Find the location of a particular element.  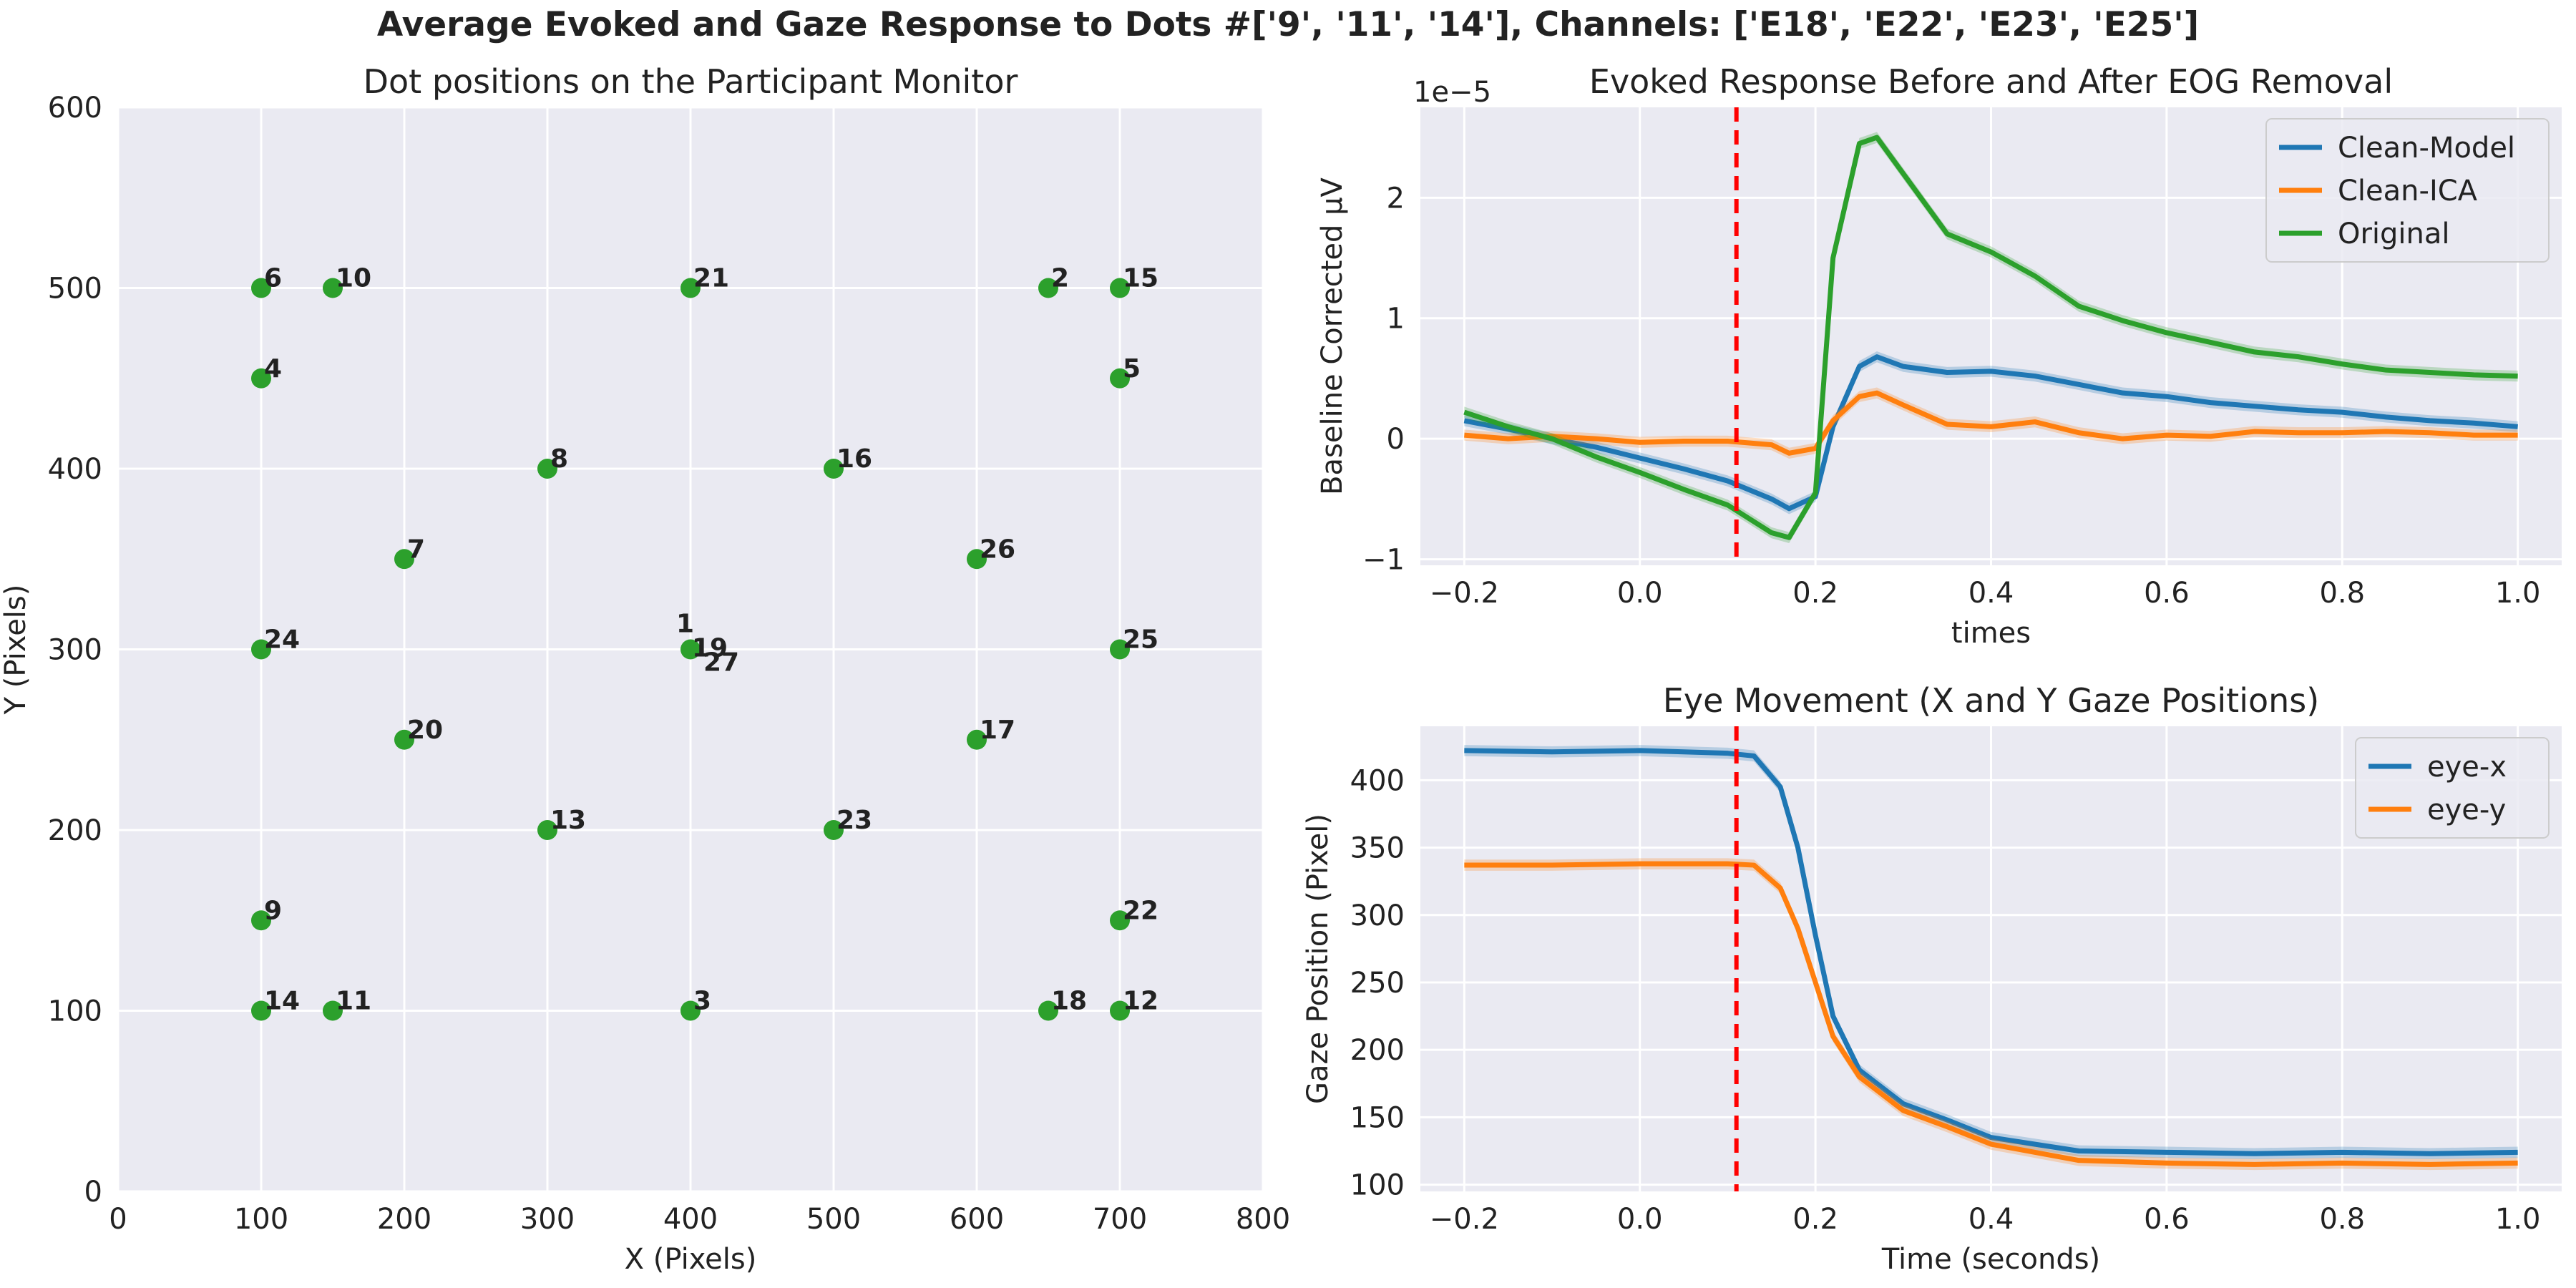

dot-label: 25 is located at coordinates (1140, 640).